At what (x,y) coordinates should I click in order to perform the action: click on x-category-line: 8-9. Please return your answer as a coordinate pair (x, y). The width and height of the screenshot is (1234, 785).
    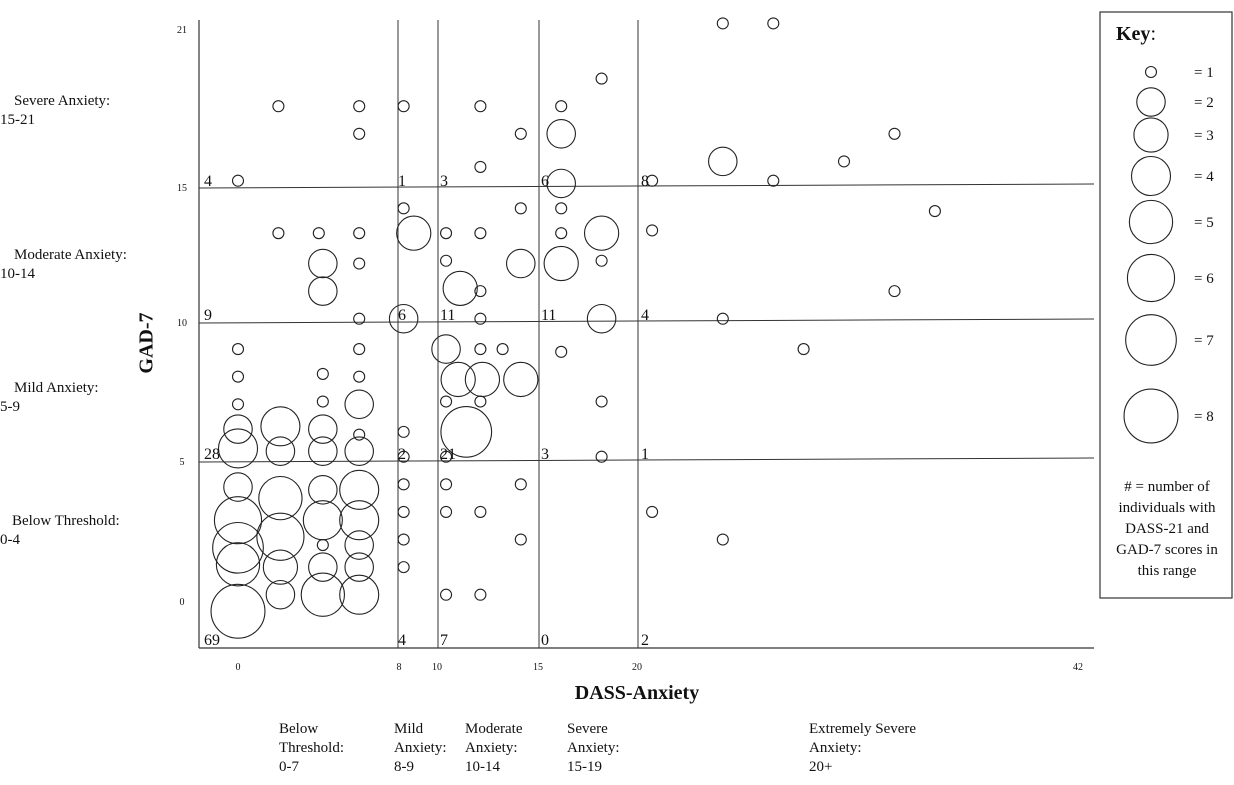
    Looking at the image, I should click on (404, 767).